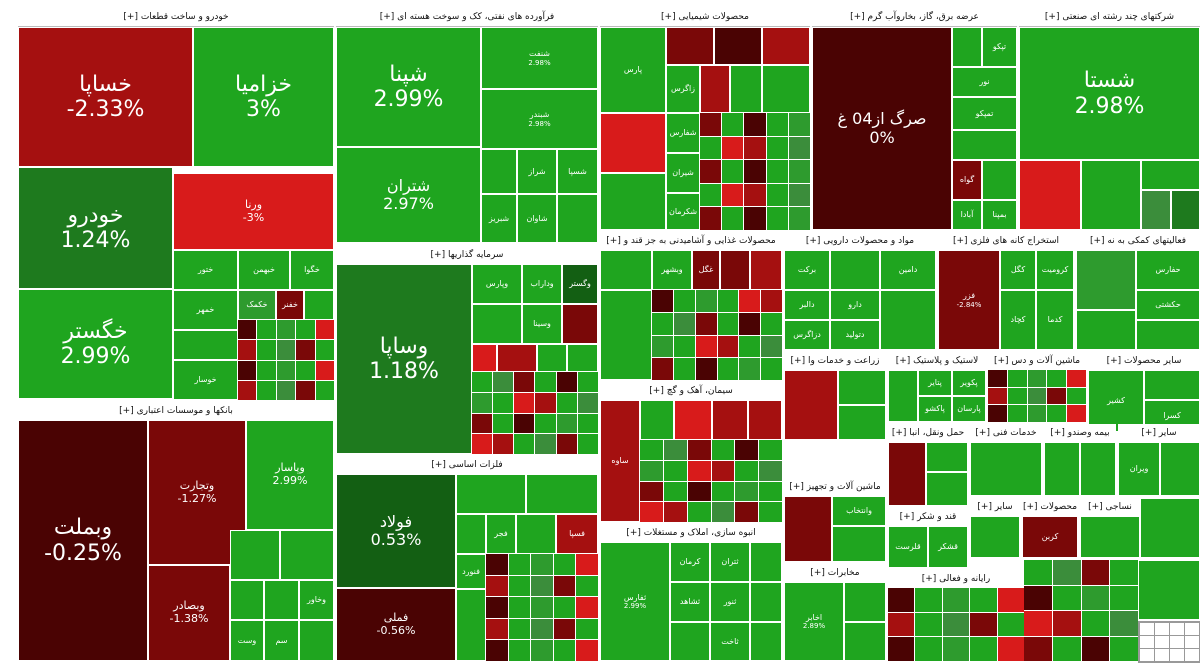 The width and height of the screenshot is (1200, 663). What do you see at coordinates (1080, 433) in the screenshot?
I see `sector-header-insurance: بیمه وصندو [+]` at bounding box center [1080, 433].